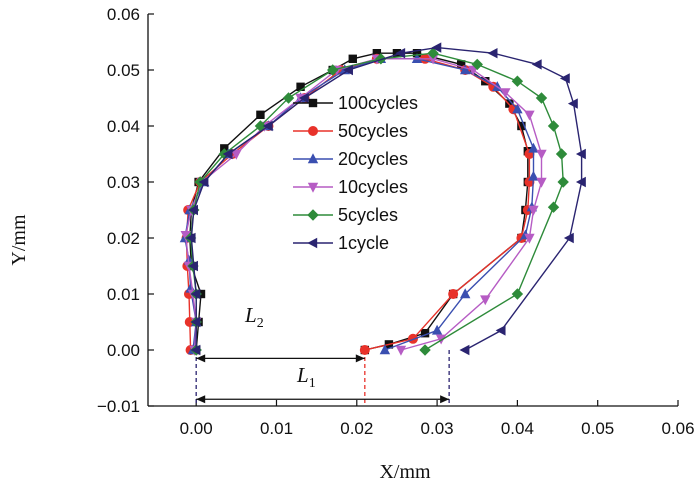 Image resolution: width=700 pixels, height=487 pixels. What do you see at coordinates (123, 70) in the screenshot?
I see `y-tick-label: 0.05` at bounding box center [123, 70].